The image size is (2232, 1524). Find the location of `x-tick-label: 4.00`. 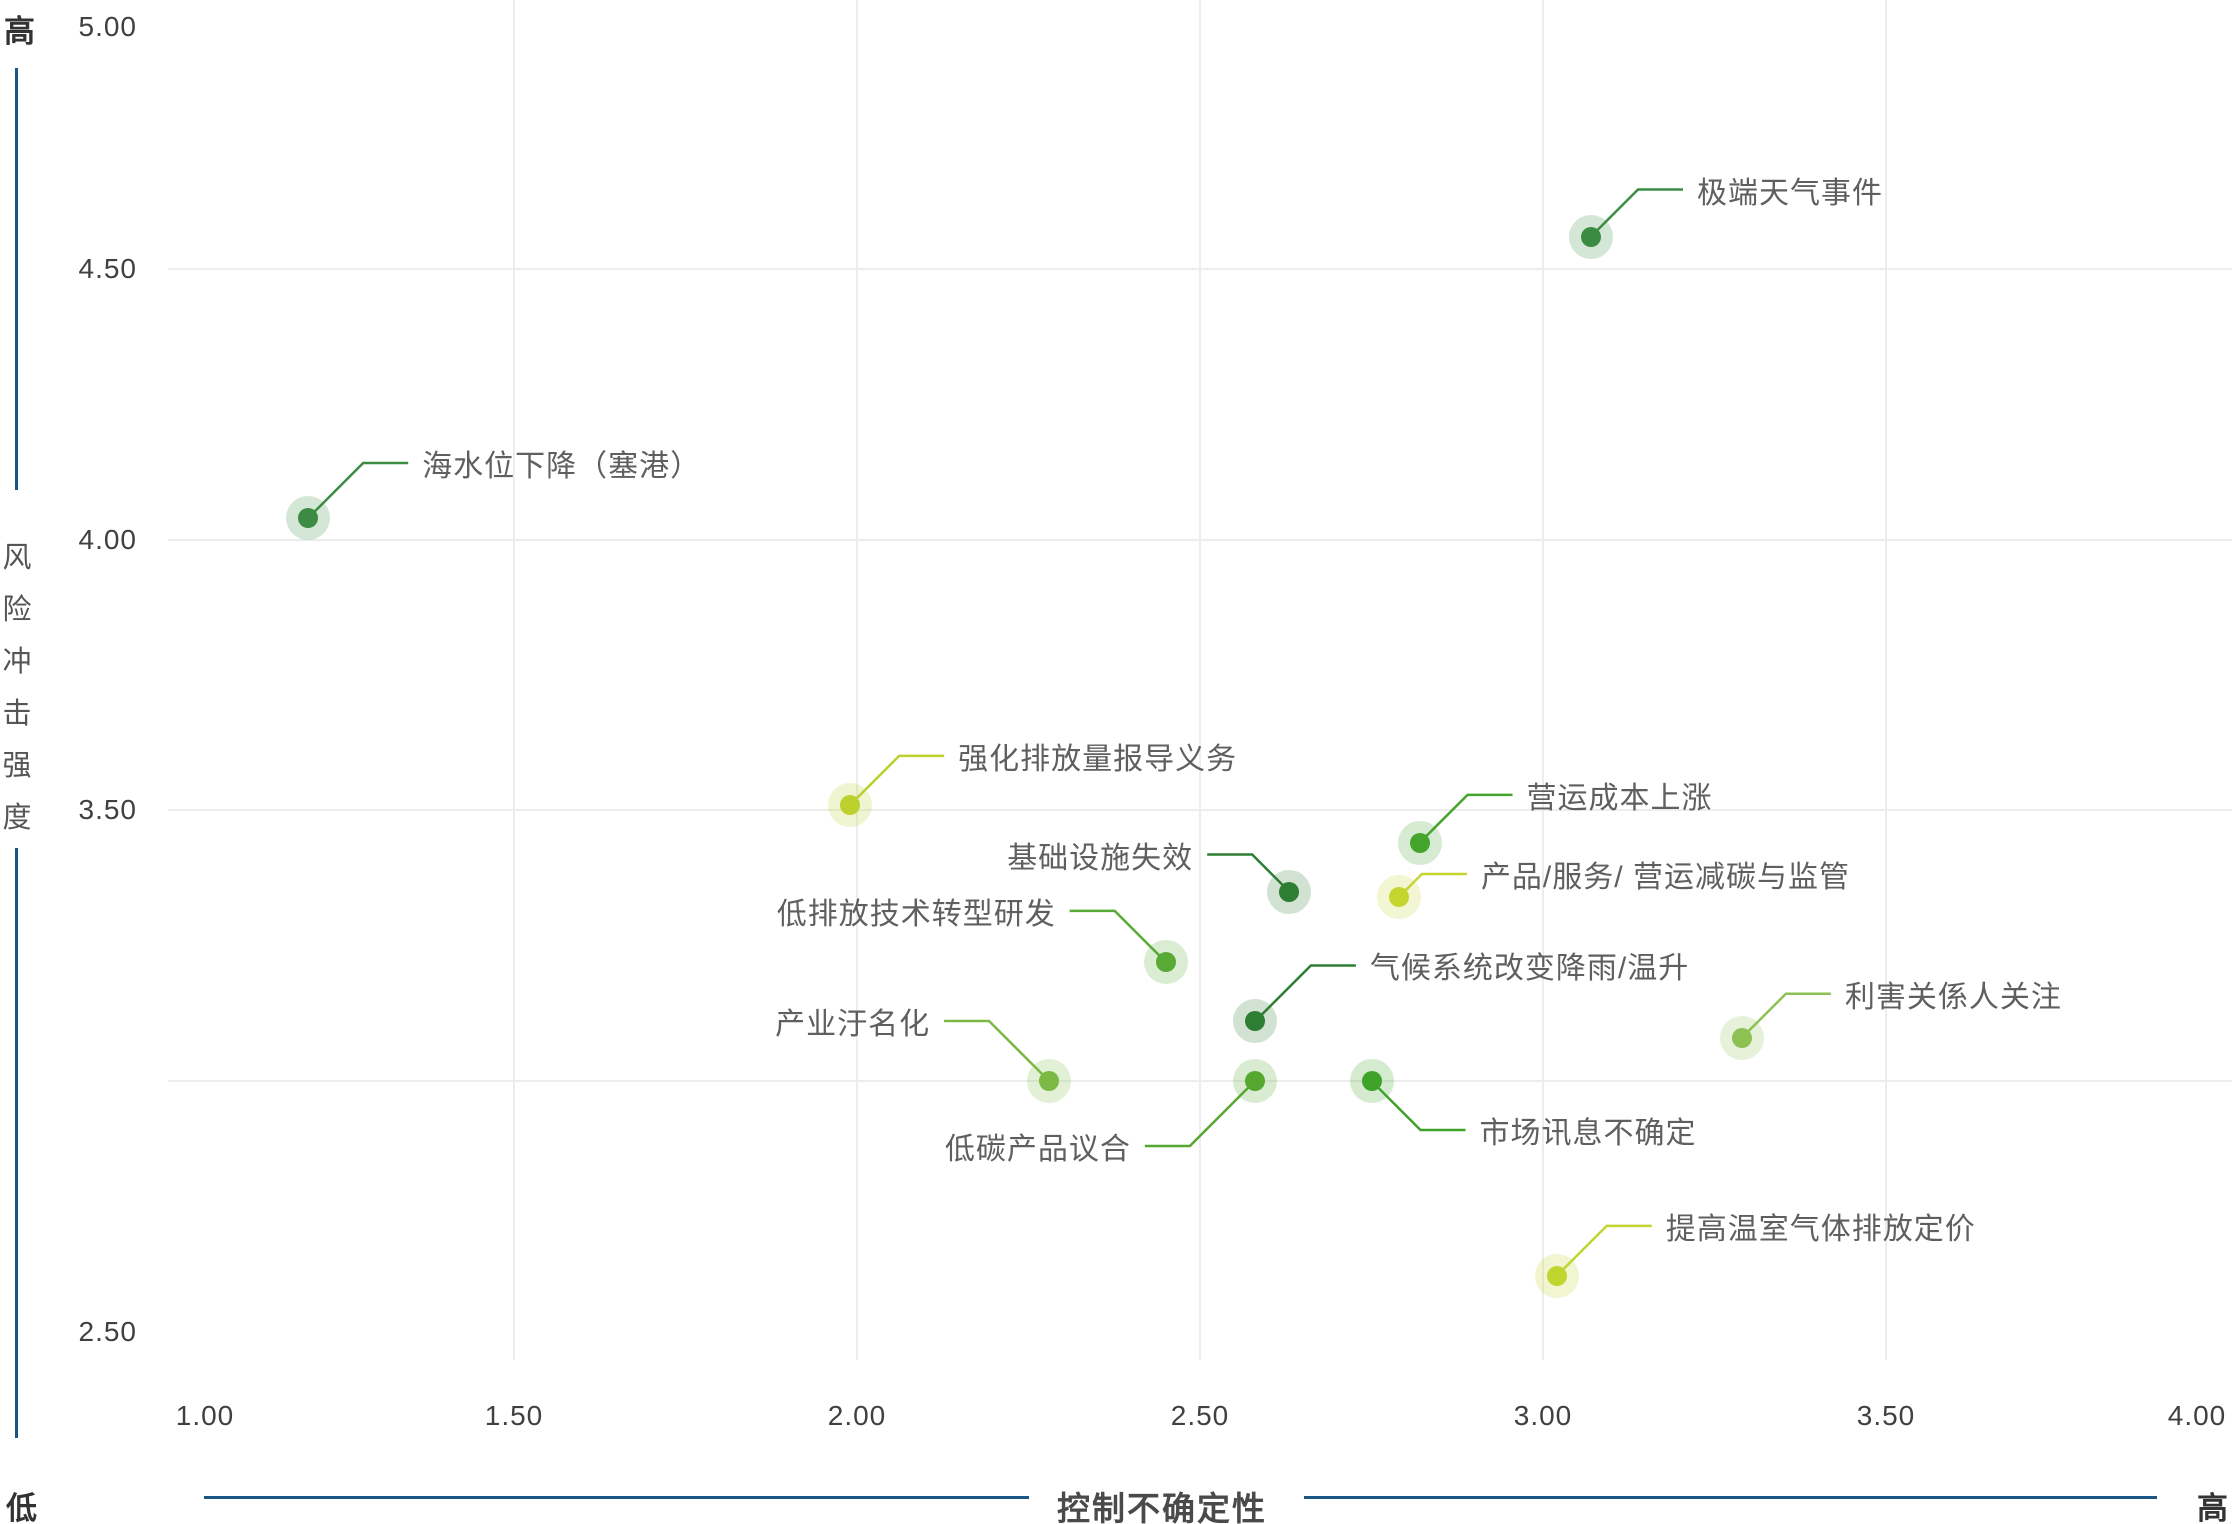

x-tick-label: 4.00 is located at coordinates (2197, 1415).